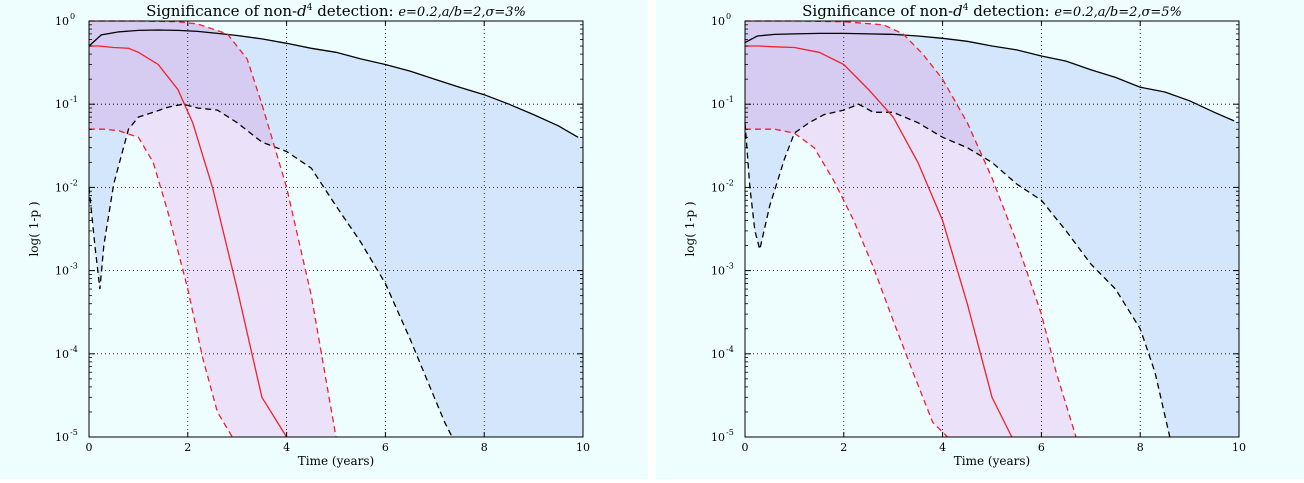 Image resolution: width=1304 pixels, height=483 pixels. What do you see at coordinates (462, 12) in the screenshot?
I see `title-params: e=0.2,a/b=2,σ=3%` at bounding box center [462, 12].